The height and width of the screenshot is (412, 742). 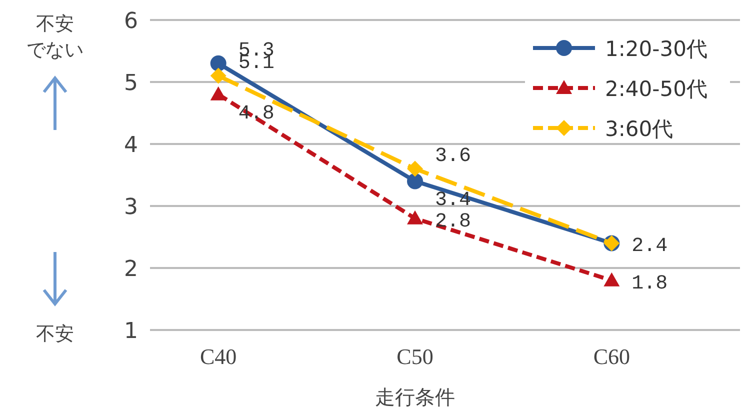 What do you see at coordinates (415, 356) in the screenshot?
I see `x-tick-label: C50` at bounding box center [415, 356].